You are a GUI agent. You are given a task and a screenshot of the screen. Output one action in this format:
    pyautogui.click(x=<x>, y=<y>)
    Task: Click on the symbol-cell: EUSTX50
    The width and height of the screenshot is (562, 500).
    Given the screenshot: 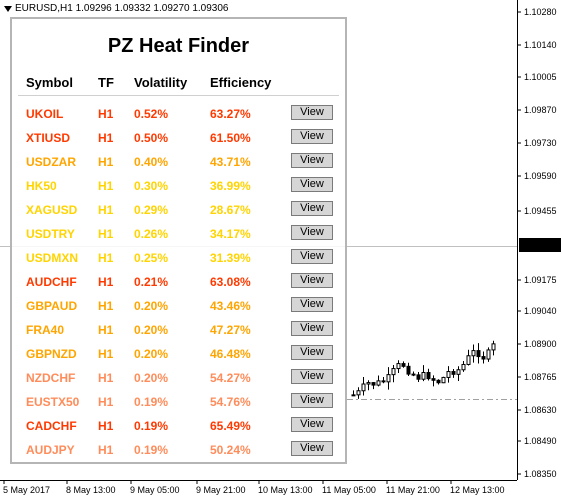 What is the action you would take?
    pyautogui.click(x=53, y=402)
    